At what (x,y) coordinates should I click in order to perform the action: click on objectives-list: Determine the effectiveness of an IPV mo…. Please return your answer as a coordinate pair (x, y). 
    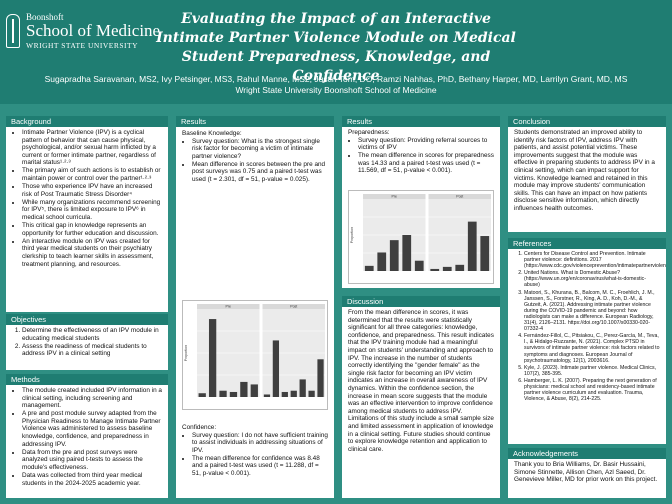
    Looking at the image, I should click on (87, 342).